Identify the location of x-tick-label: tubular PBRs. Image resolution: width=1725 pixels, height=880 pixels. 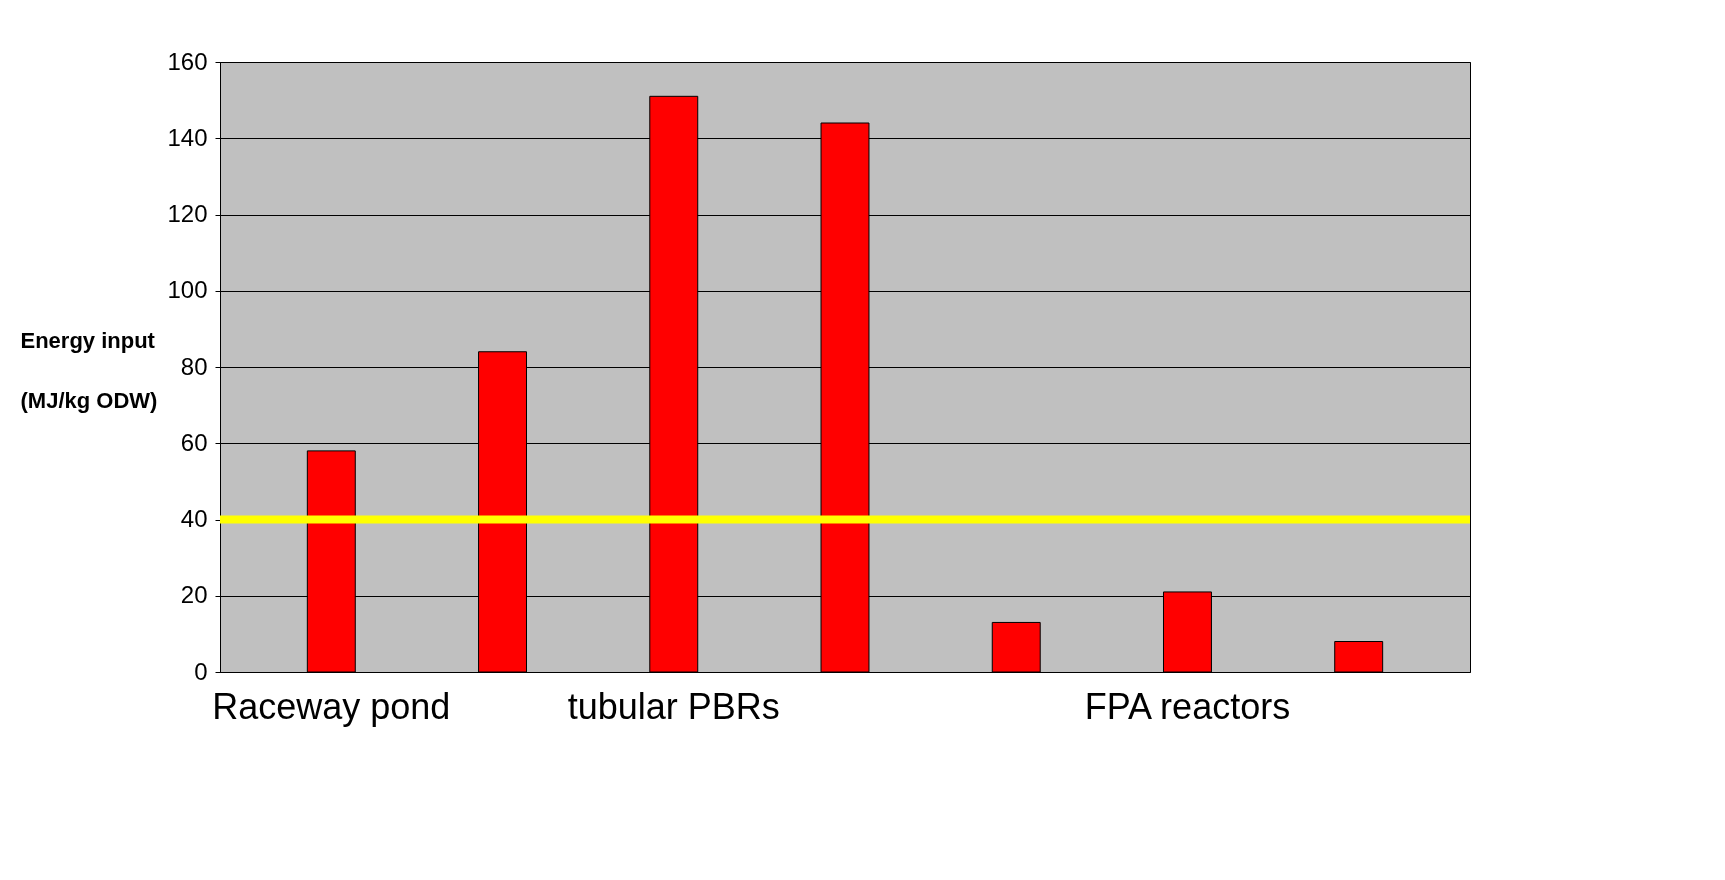
(673, 706).